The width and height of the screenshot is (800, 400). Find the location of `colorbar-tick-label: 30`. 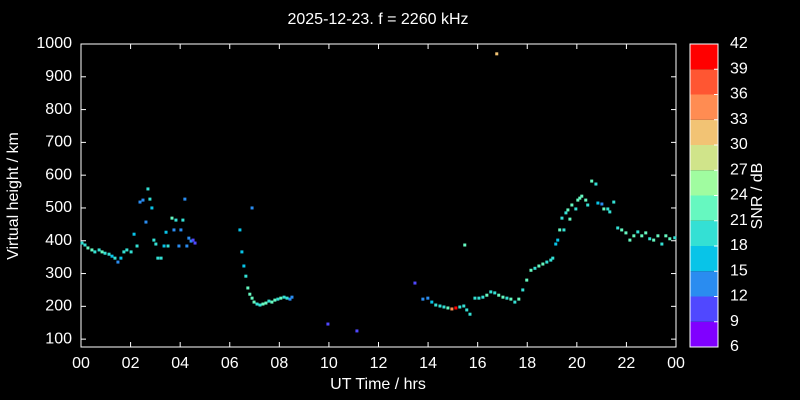

colorbar-tick-label: 30 is located at coordinates (739, 144).